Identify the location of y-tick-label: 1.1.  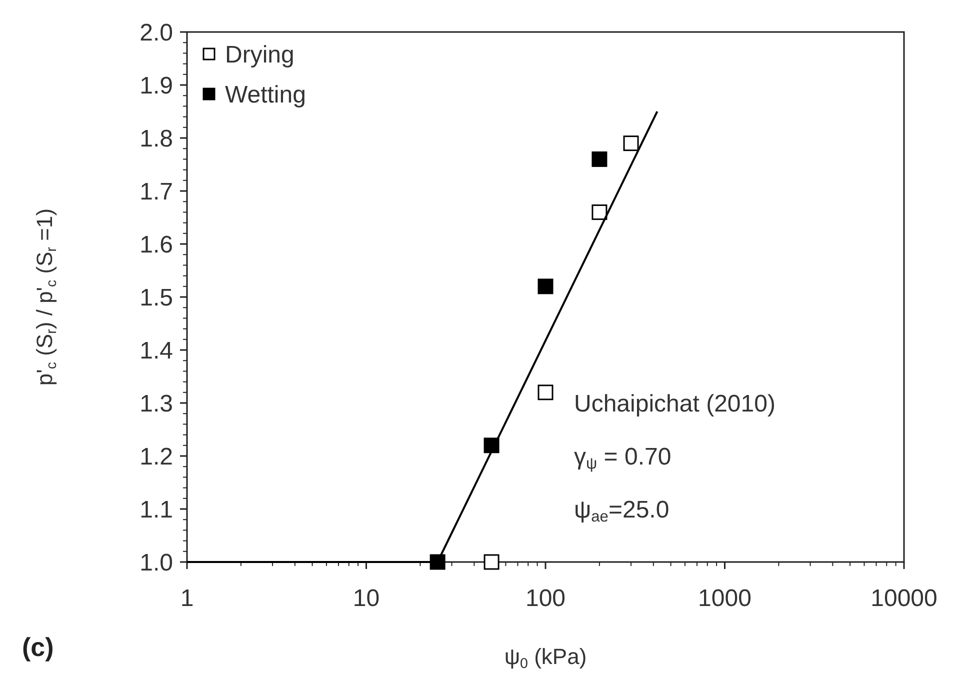
(156, 510).